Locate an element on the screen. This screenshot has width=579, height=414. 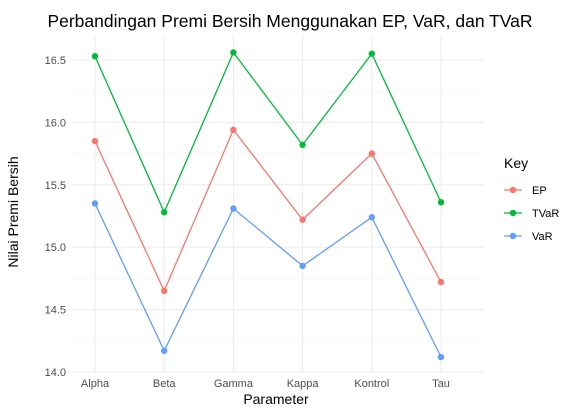
y-axis-title: Nilai Premi Bersih is located at coordinates (13, 211).